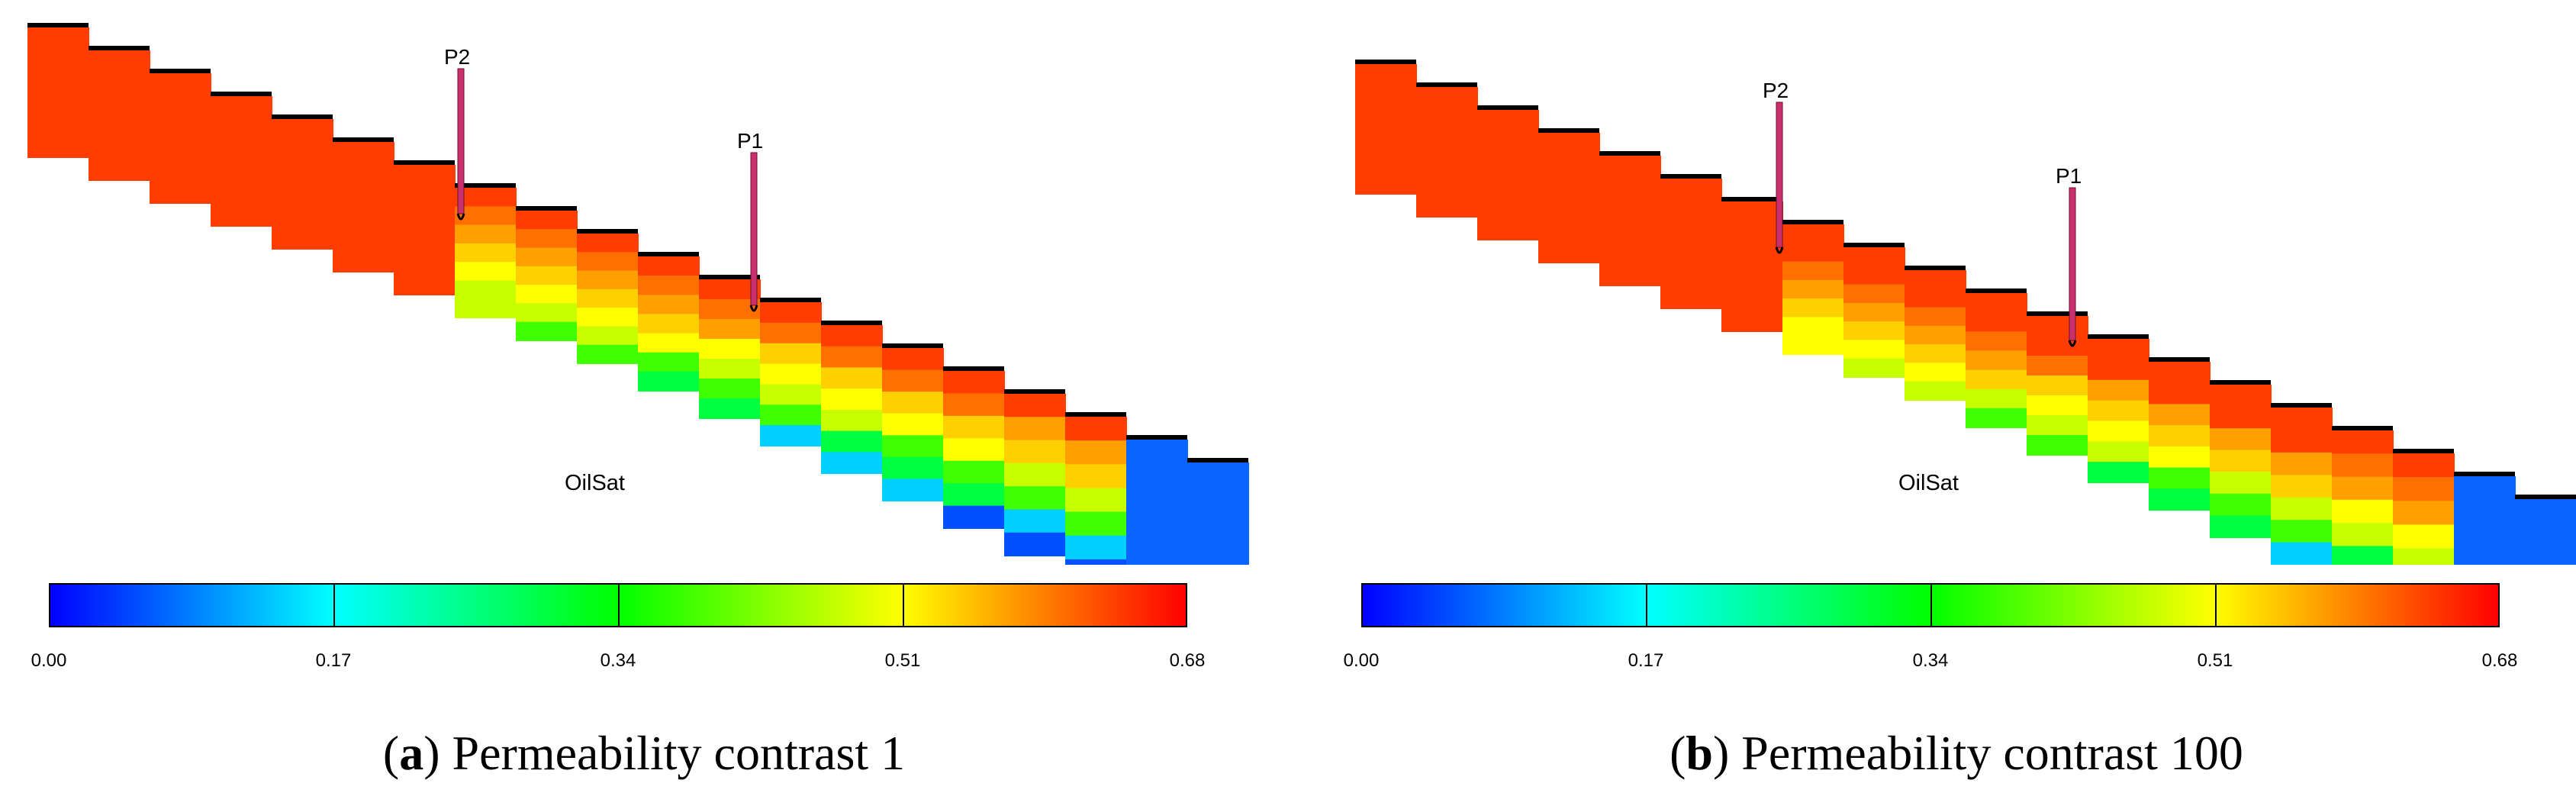 This screenshot has width=2576, height=809. What do you see at coordinates (1930, 605) in the screenshot?
I see `colorbar-b` at bounding box center [1930, 605].